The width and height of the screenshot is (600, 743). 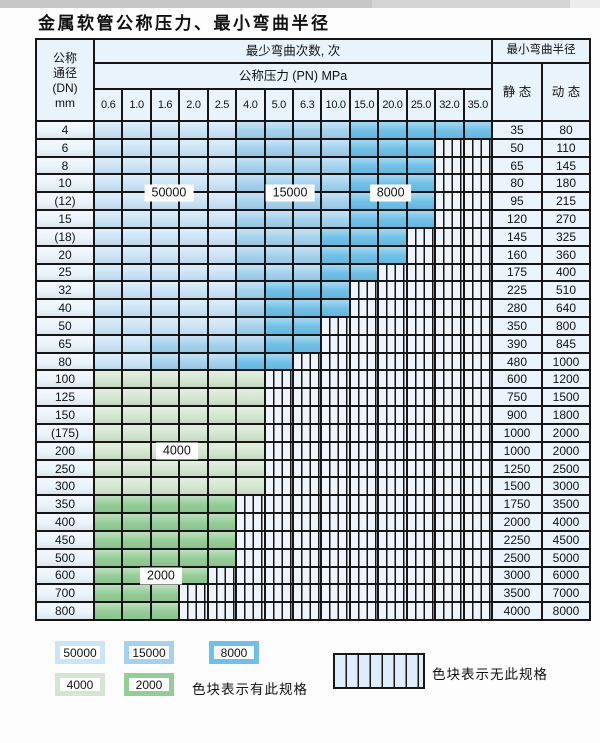 I want to click on pressure-col-header: 0.6, so click(x=108, y=105).